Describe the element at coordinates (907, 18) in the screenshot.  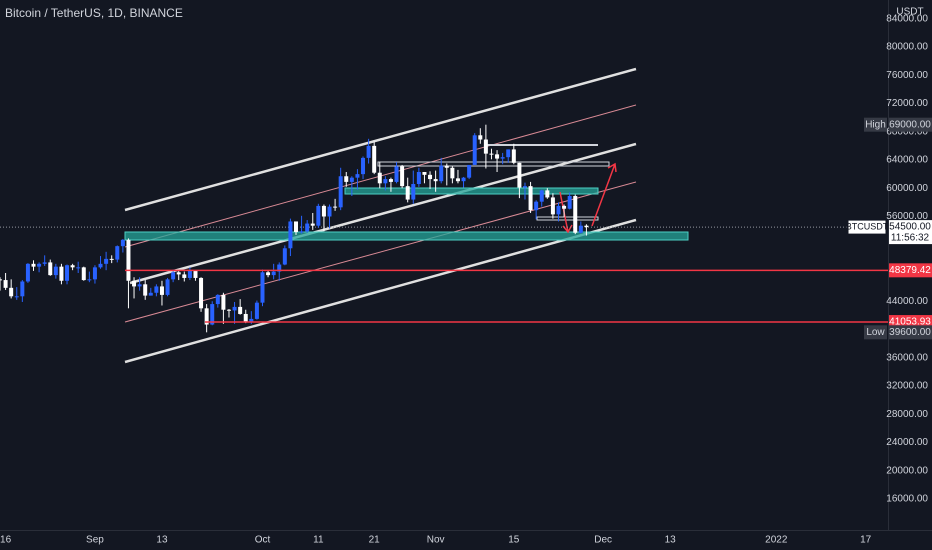
I see `y-tick-label: 84000.00` at that location.